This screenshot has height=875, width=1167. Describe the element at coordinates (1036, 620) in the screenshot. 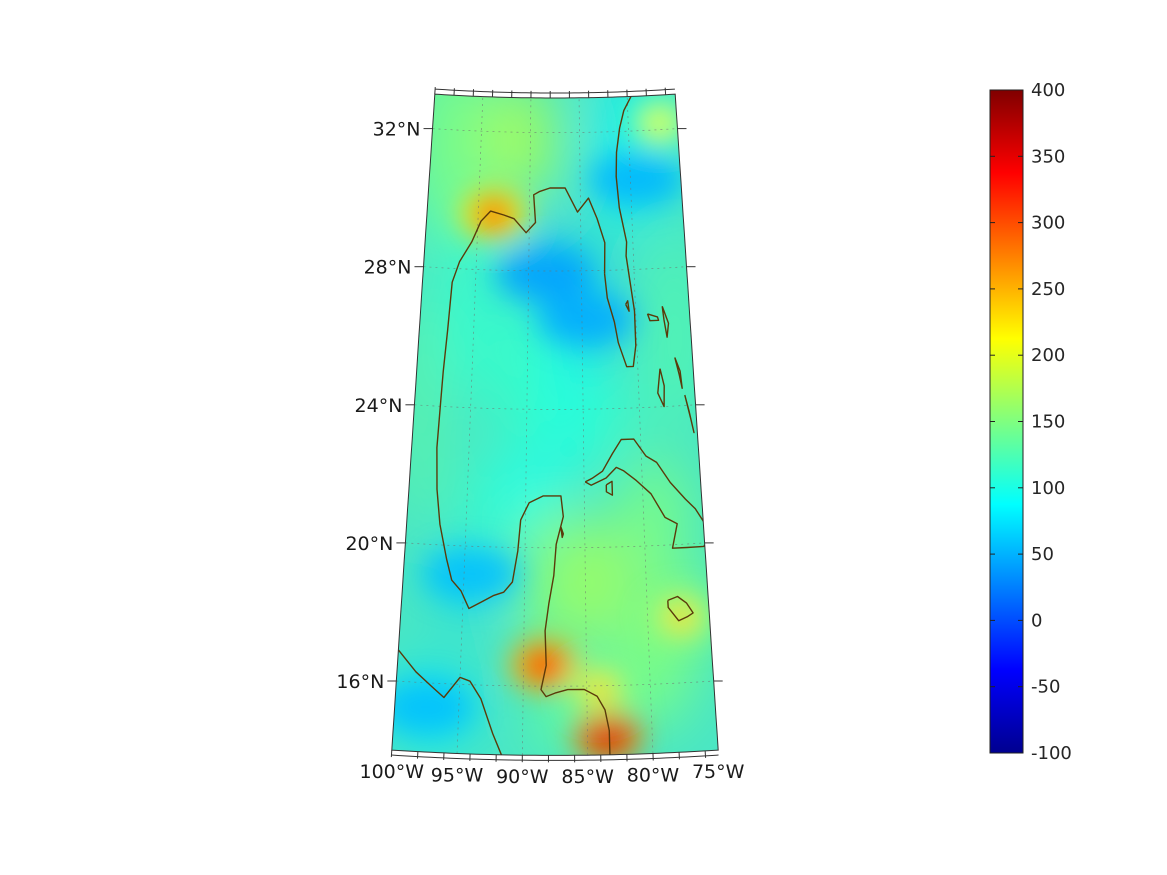

I see `colorbar-tick-label: 0` at that location.